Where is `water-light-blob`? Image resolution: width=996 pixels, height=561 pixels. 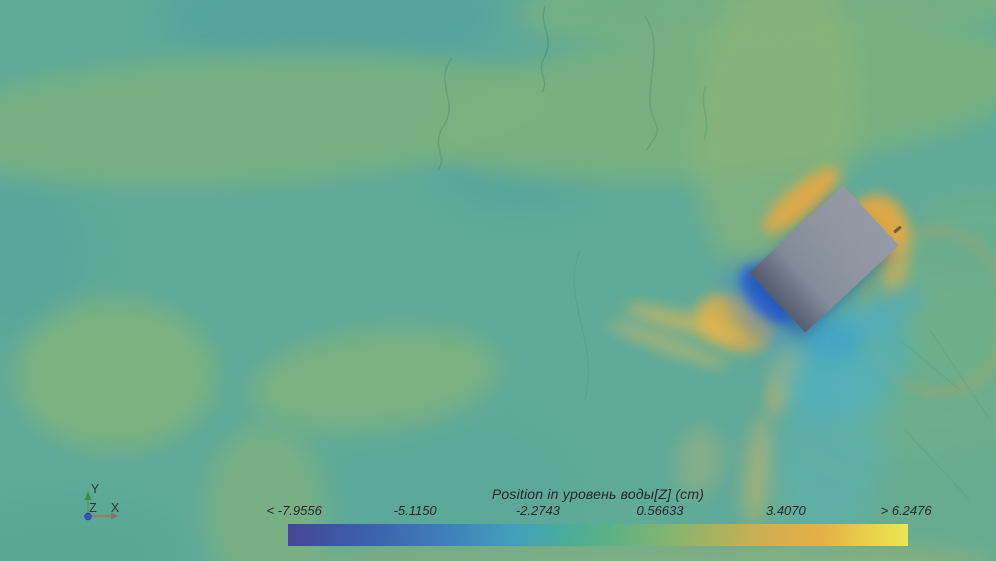 water-light-blob is located at coordinates (115, 375).